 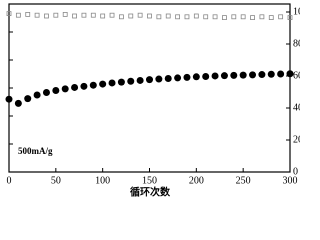 What do you see at coordinates (9, 180) in the screenshot?
I see `x-tick-label: 0` at bounding box center [9, 180].